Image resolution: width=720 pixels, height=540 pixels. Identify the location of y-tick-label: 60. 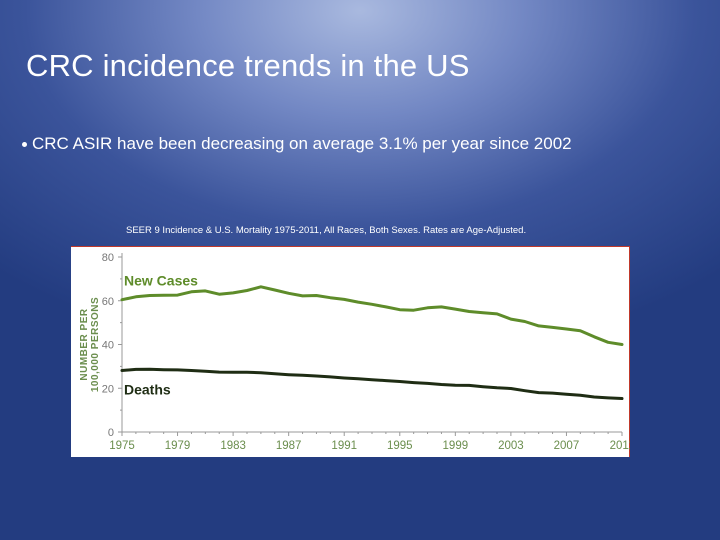
(108, 302).